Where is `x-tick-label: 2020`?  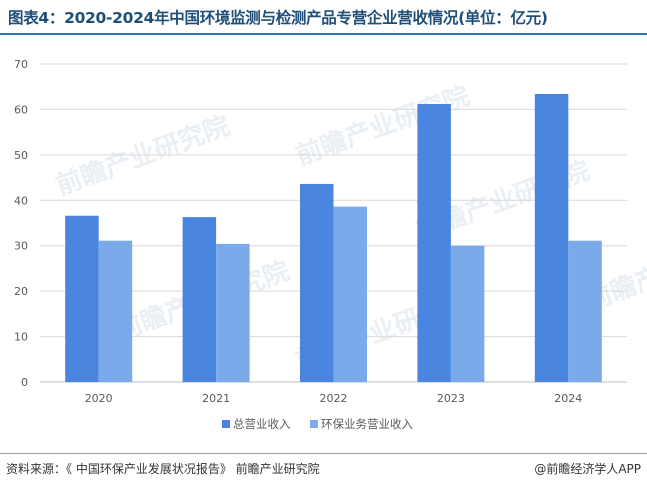 x-tick-label: 2020 is located at coordinates (99, 398).